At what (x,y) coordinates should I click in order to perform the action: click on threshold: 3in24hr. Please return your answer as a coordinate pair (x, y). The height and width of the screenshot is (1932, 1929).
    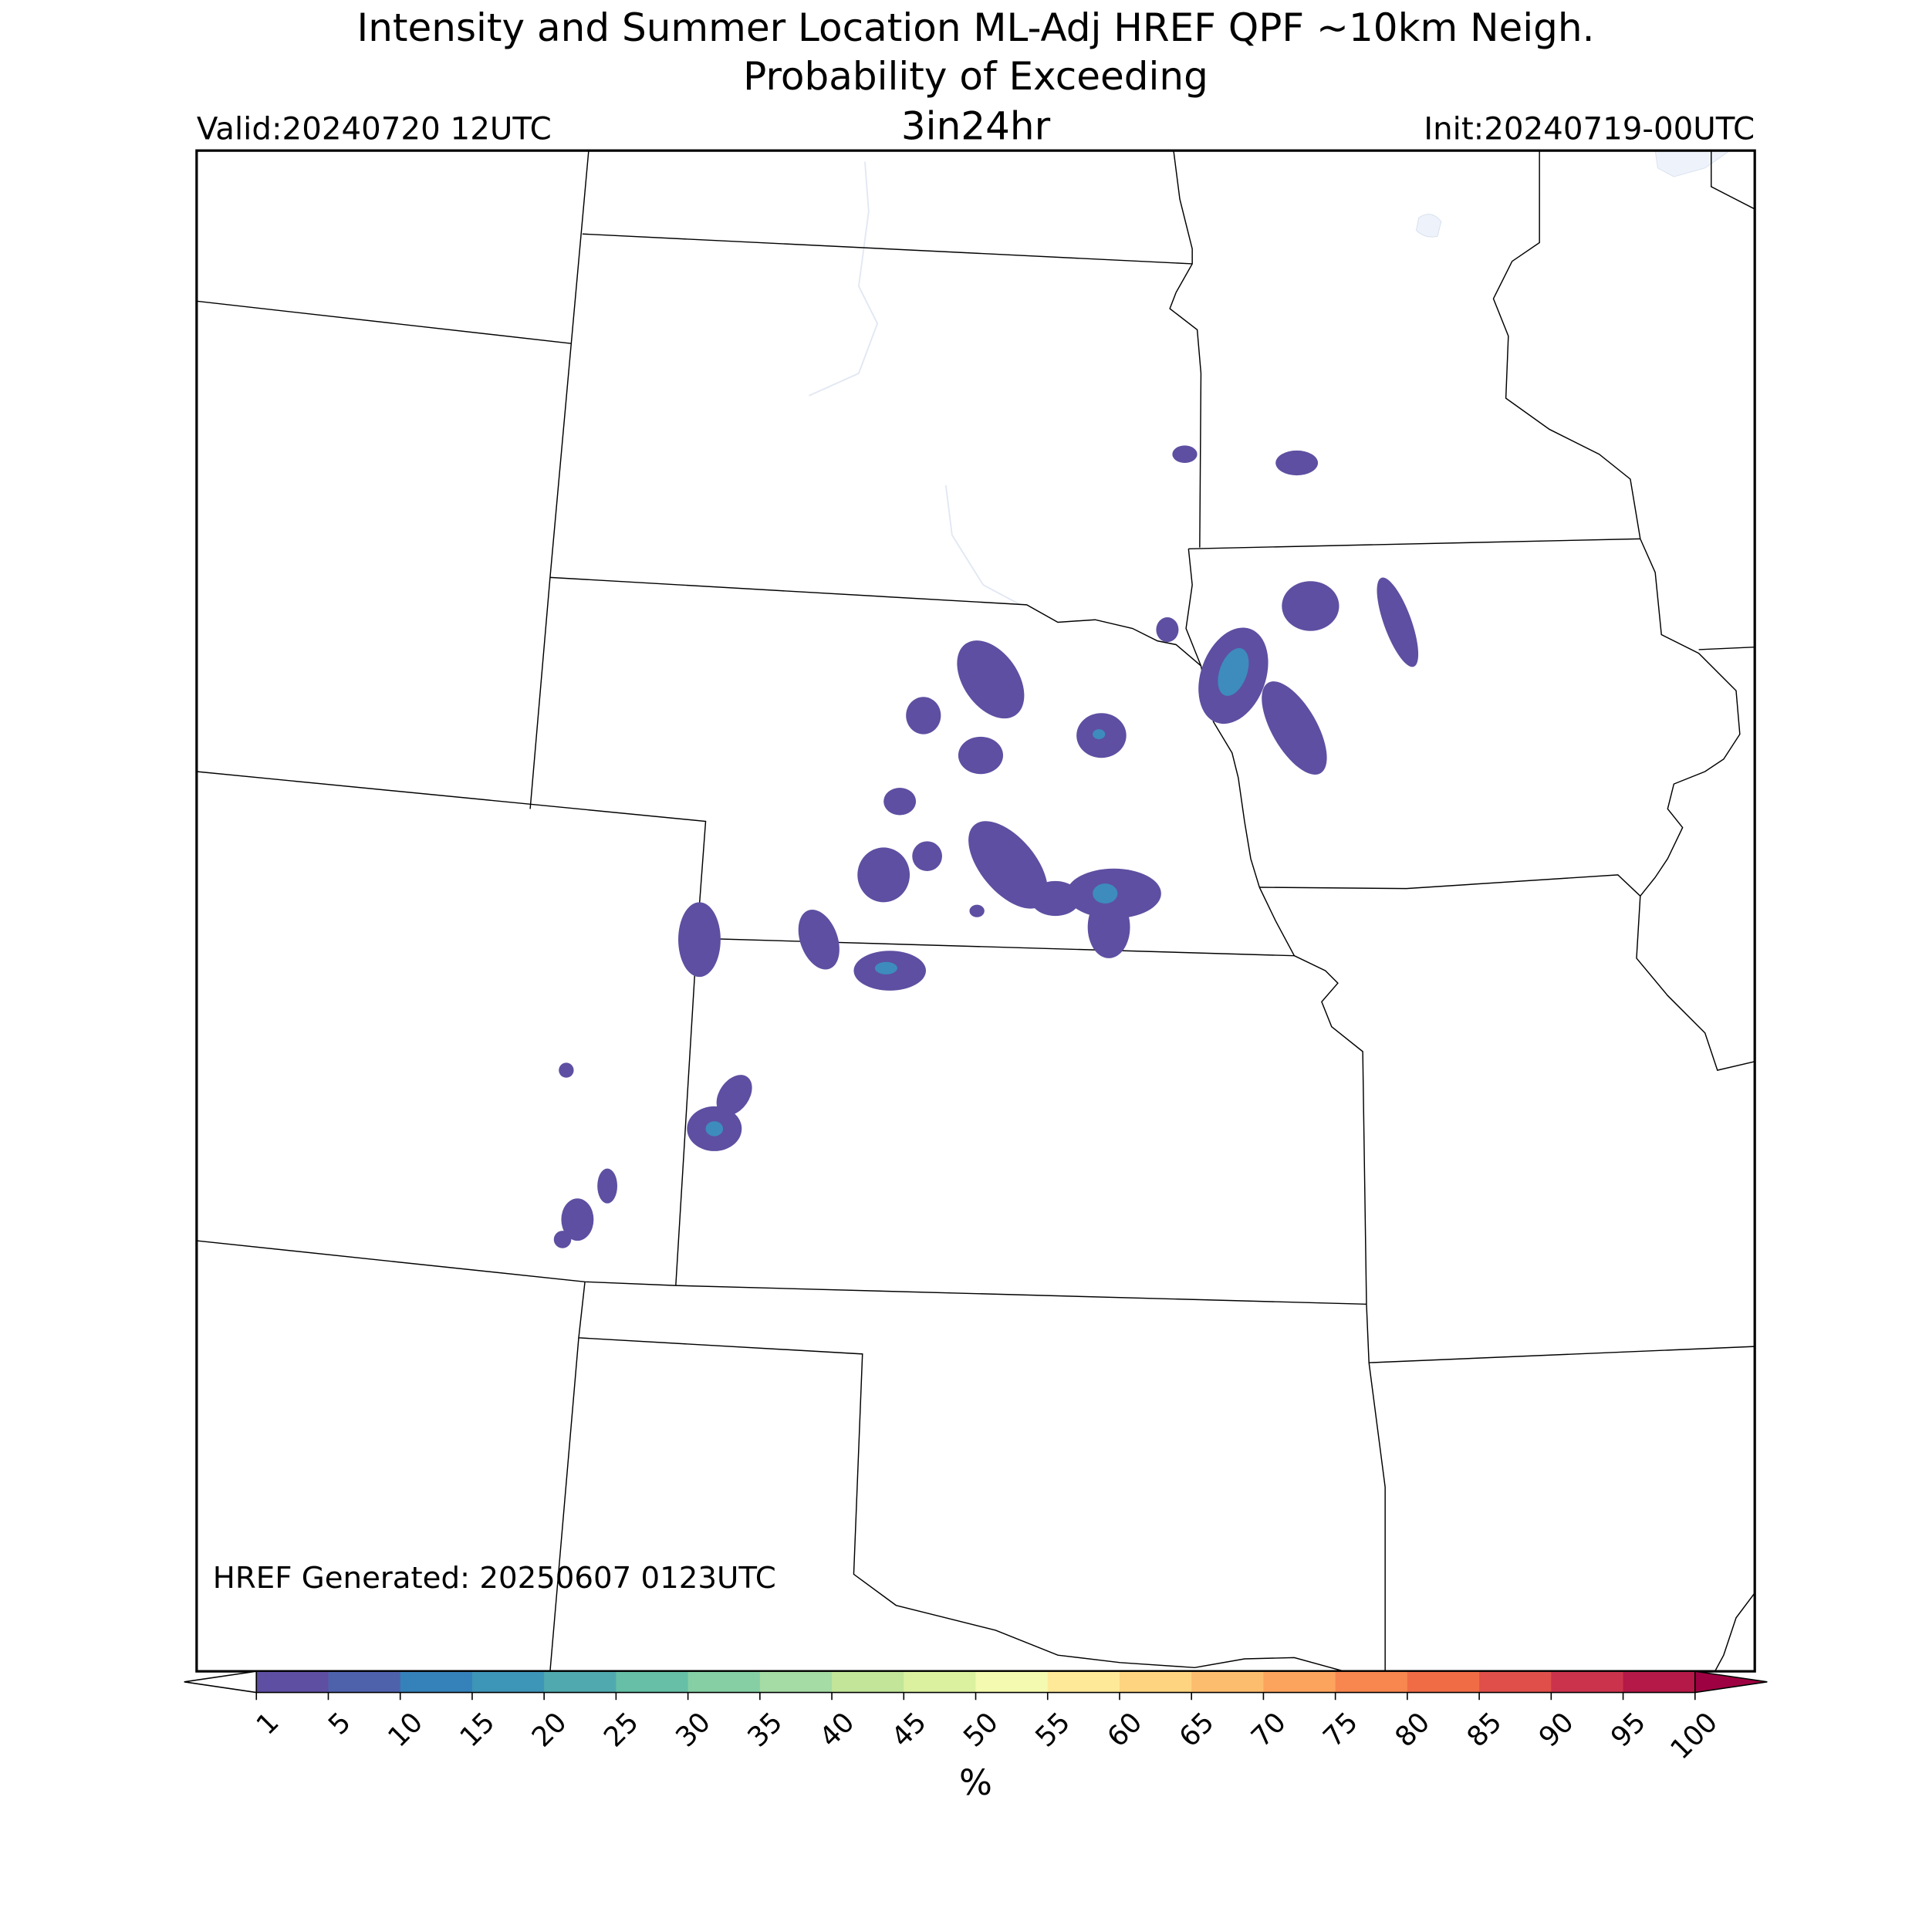
    Looking at the image, I should click on (976, 126).